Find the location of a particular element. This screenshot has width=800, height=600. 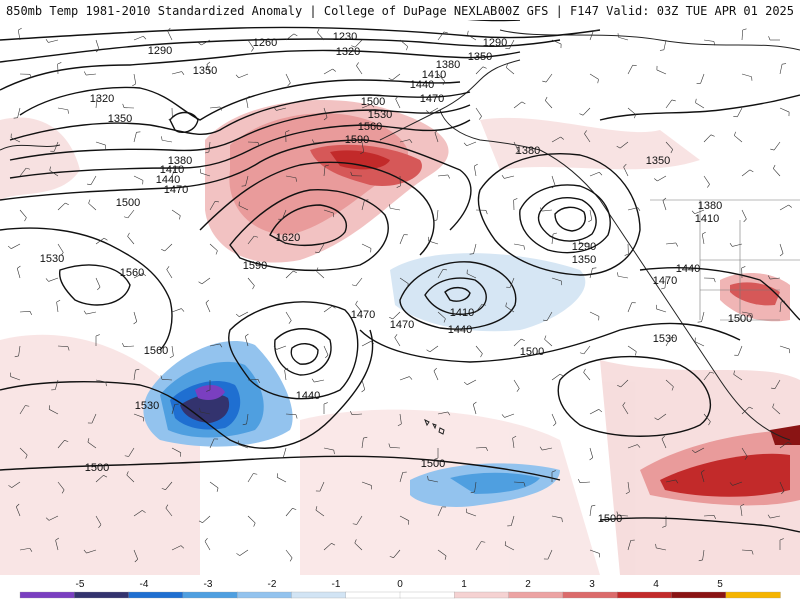

contour-label: 1410 is located at coordinates (434, 75).